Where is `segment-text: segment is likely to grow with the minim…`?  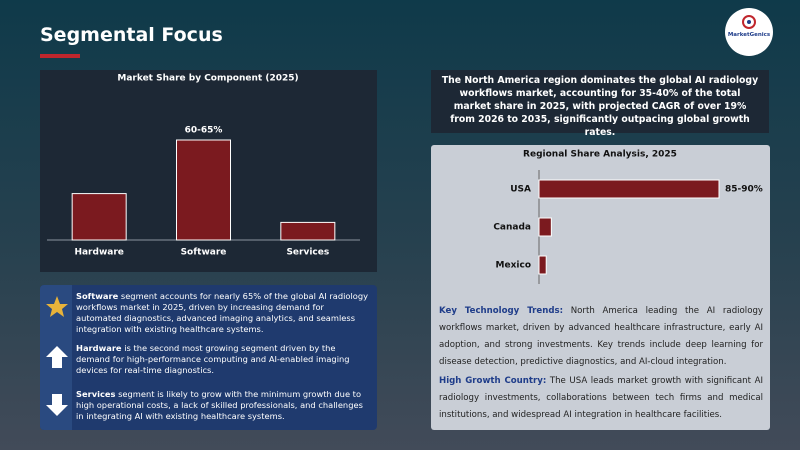
segment-text: segment is likely to grow with the minim… is located at coordinates (219, 405).